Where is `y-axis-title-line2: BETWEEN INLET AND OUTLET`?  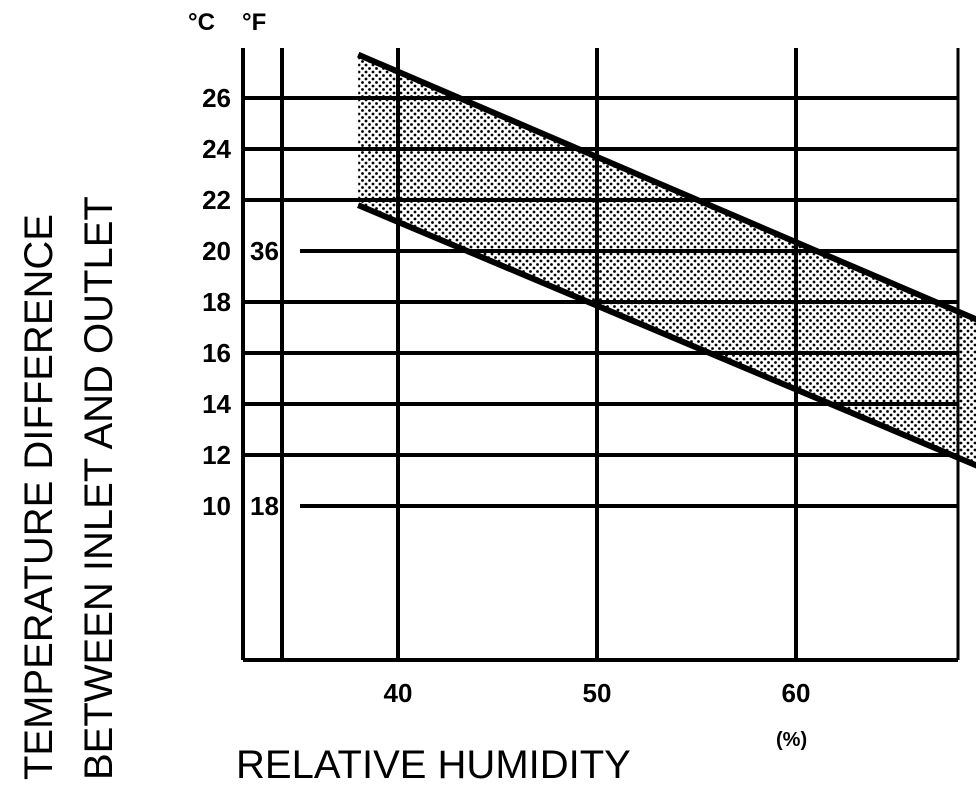
y-axis-title-line2: BETWEEN INLET AND OUTLET is located at coordinates (99, 488).